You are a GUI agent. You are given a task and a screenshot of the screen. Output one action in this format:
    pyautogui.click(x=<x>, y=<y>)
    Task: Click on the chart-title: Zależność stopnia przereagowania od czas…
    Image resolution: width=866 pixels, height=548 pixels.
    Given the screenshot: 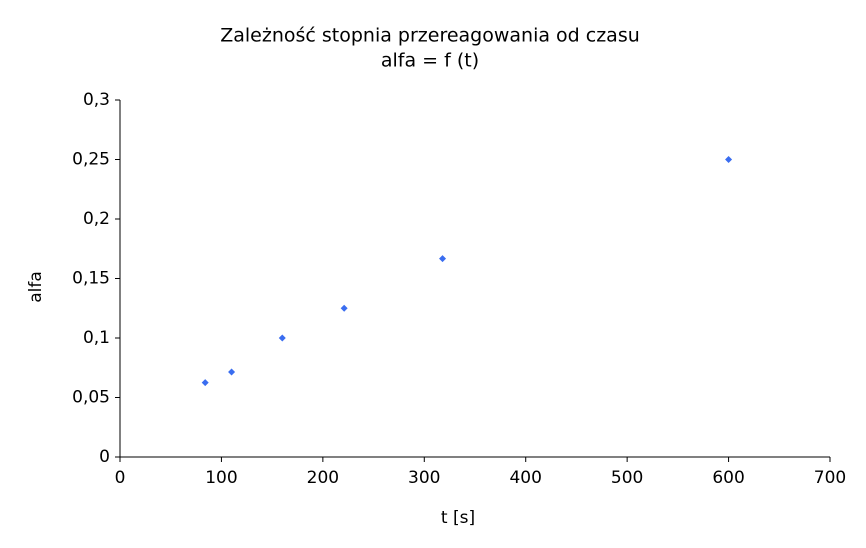 What is the action you would take?
    pyautogui.click(x=430, y=36)
    